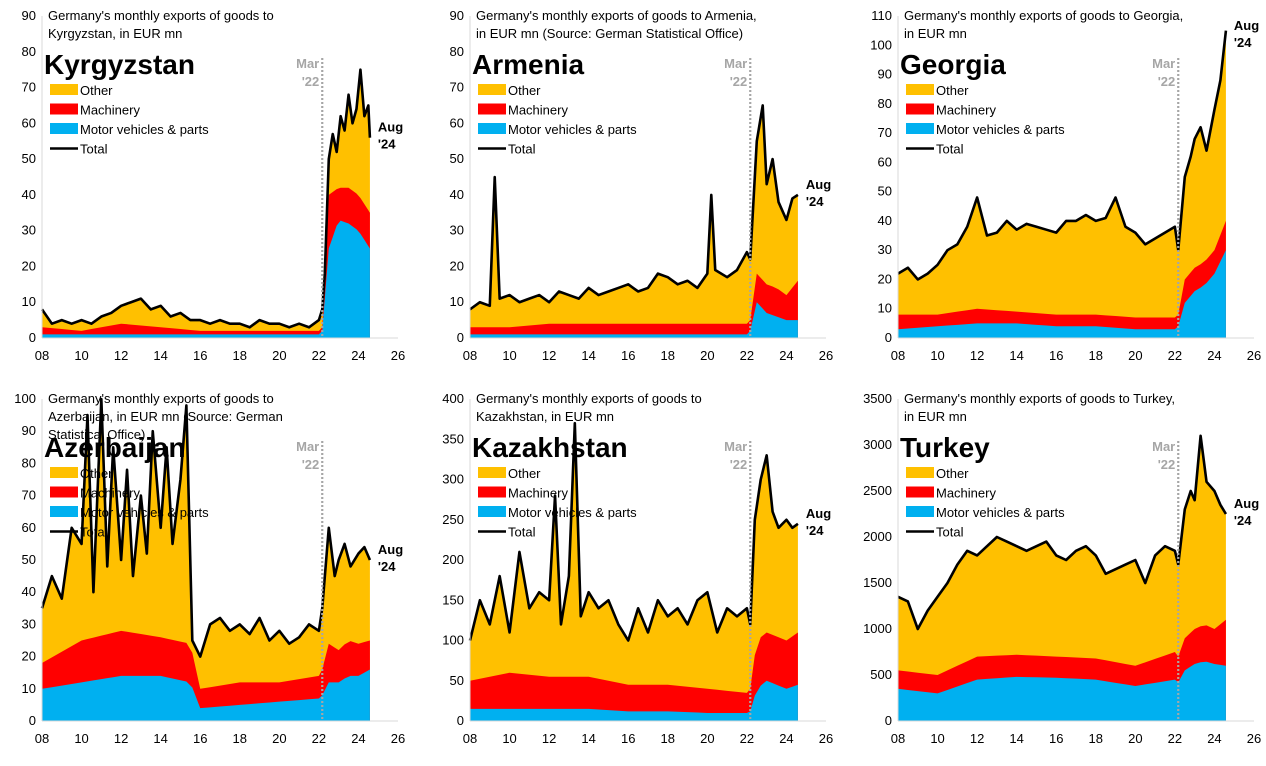  Describe the element at coordinates (165, 416) in the screenshot. I see `chart-title: Azerbaijan, in EUR mn (Source: German` at that location.